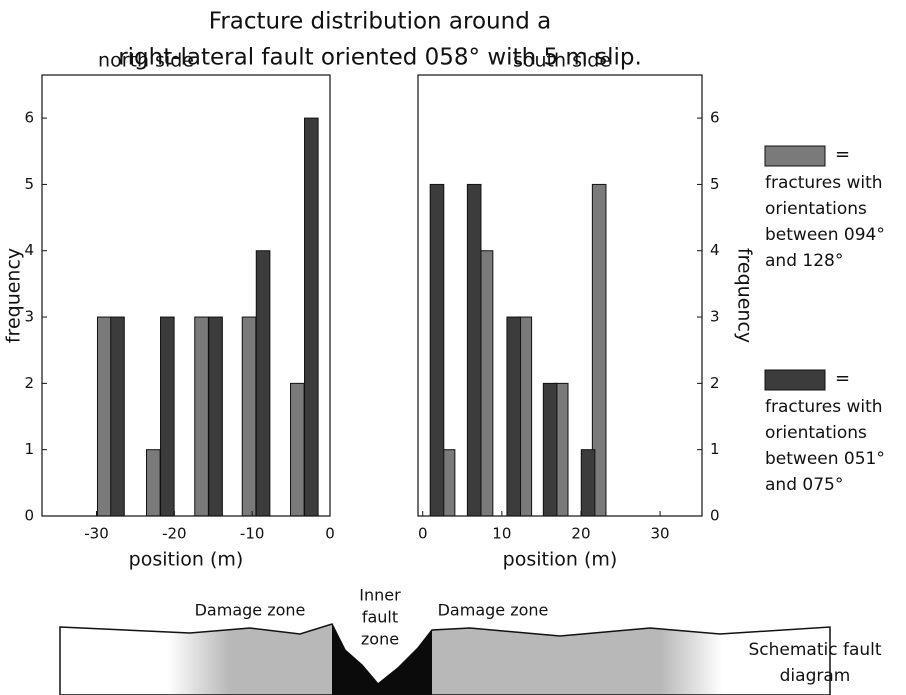  What do you see at coordinates (382, 659) in the screenshot?
I see `inner-fault-zone` at bounding box center [382, 659].